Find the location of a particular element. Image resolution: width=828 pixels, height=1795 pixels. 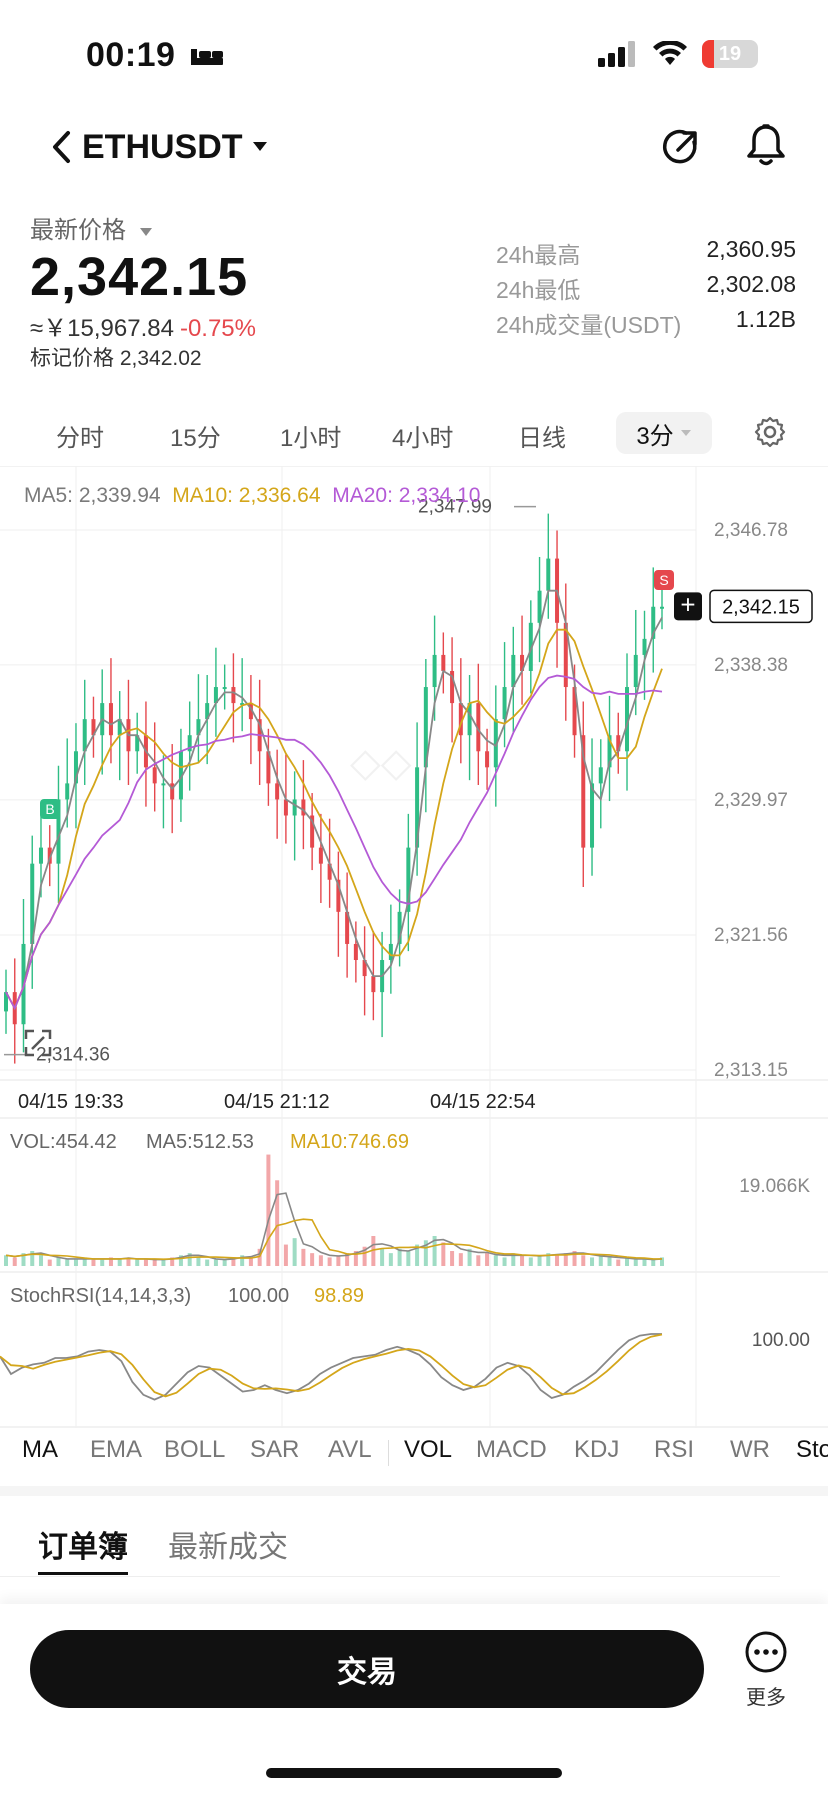

price-change: -0.75% is located at coordinates (217, 328).